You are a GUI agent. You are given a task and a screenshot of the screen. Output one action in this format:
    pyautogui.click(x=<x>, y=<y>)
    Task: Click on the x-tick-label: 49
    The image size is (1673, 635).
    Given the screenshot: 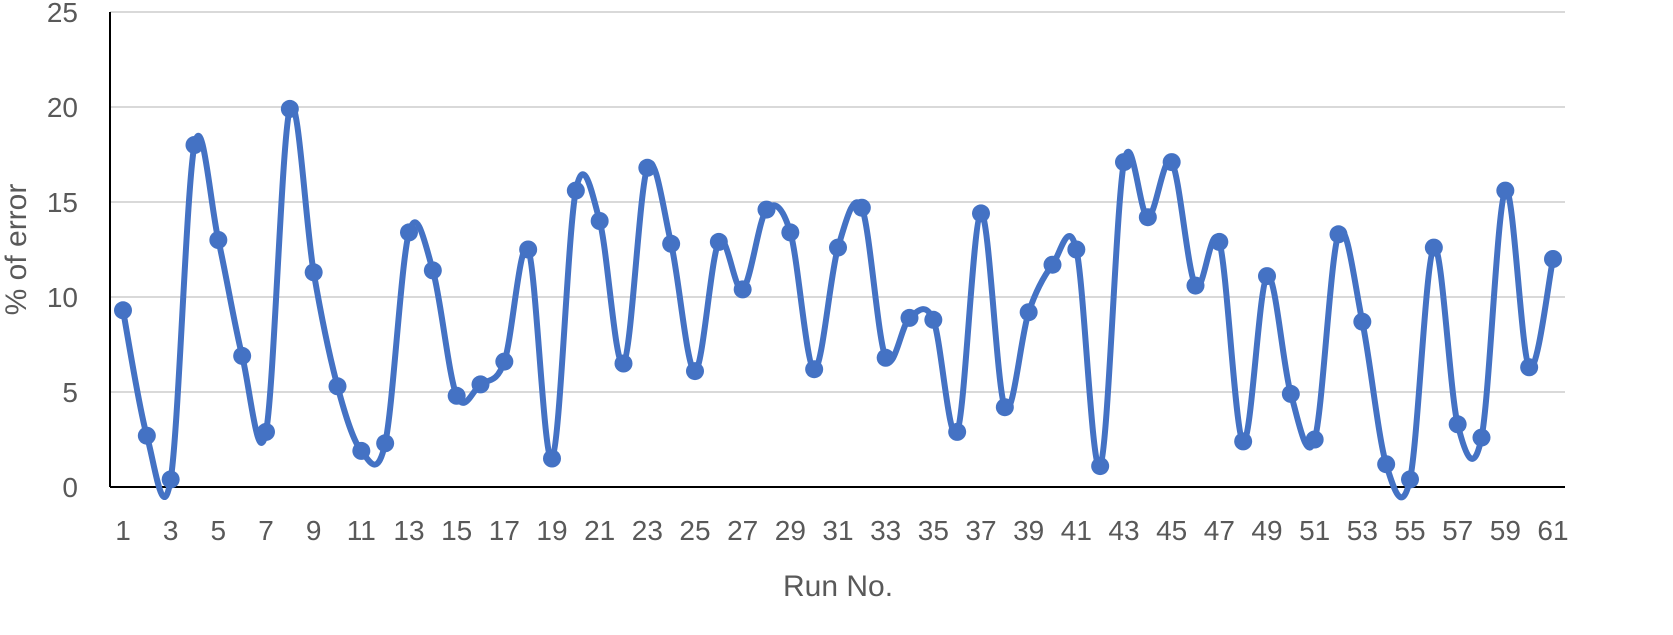 What is the action you would take?
    pyautogui.click(x=1266, y=530)
    